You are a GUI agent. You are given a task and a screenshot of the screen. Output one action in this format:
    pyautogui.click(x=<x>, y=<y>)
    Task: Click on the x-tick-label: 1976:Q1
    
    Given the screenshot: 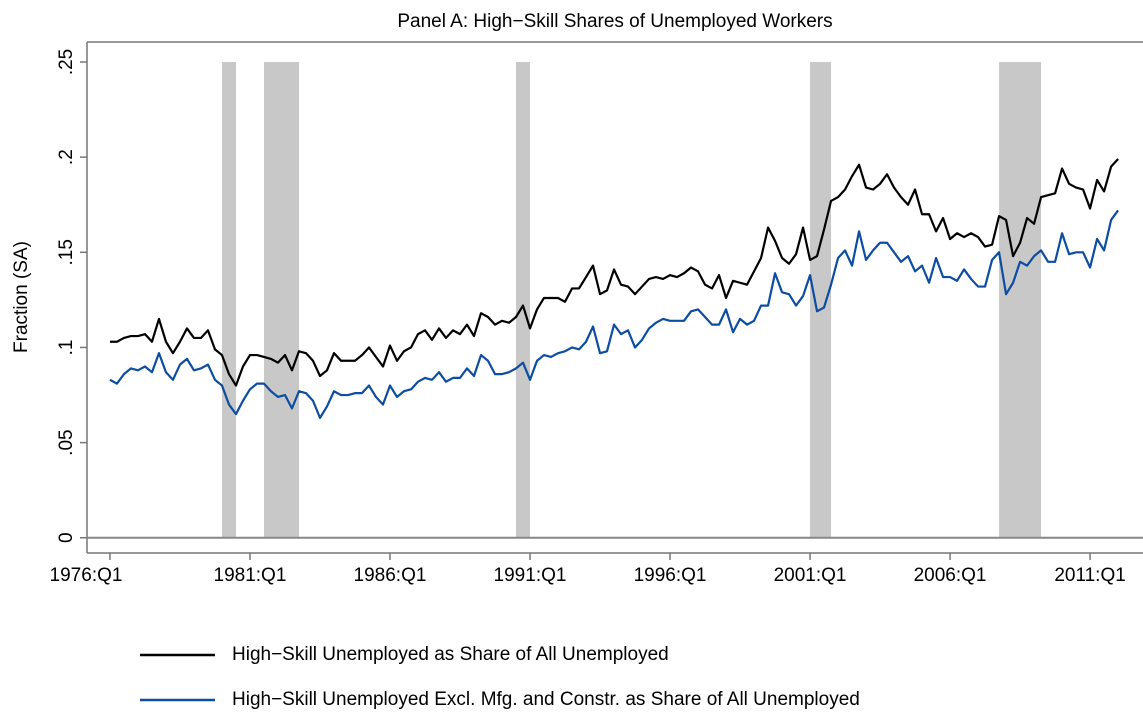 What is the action you would take?
    pyautogui.click(x=86, y=575)
    